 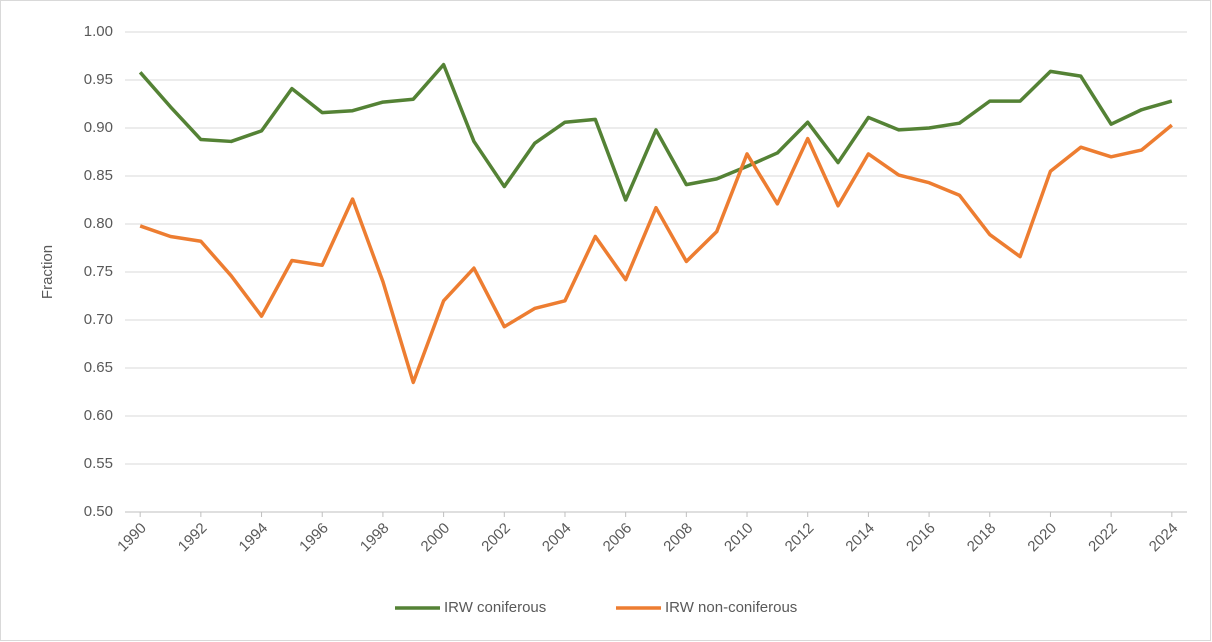 I want to click on legend-label: IRW non-coniferous, so click(x=731, y=607).